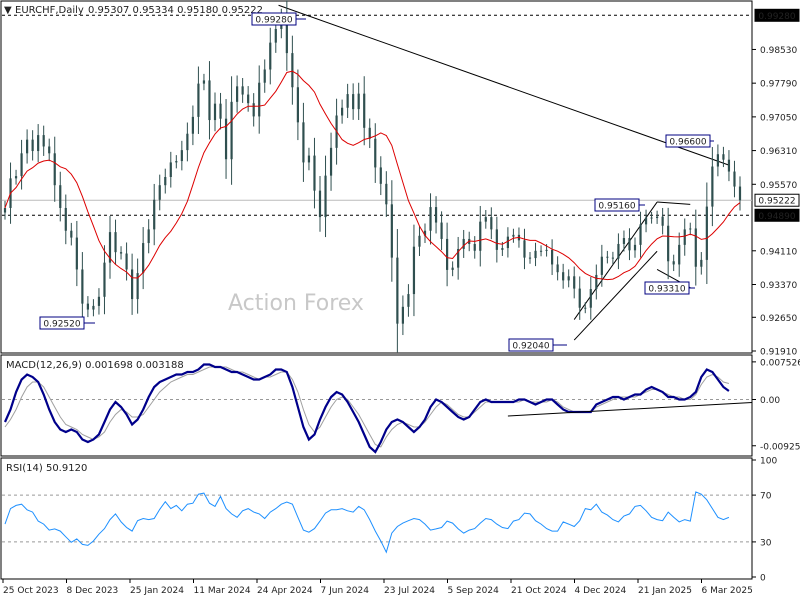 The width and height of the screenshot is (800, 600). I want to click on symbol-label: EURCHF,Daily, so click(49, 10).